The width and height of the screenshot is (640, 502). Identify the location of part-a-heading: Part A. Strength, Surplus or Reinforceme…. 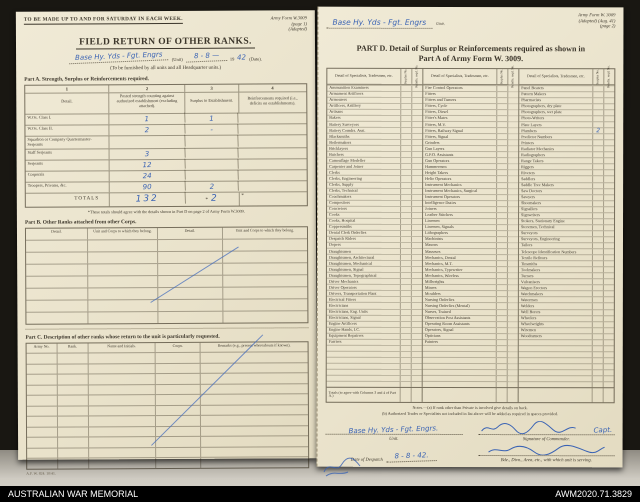
(87, 79).